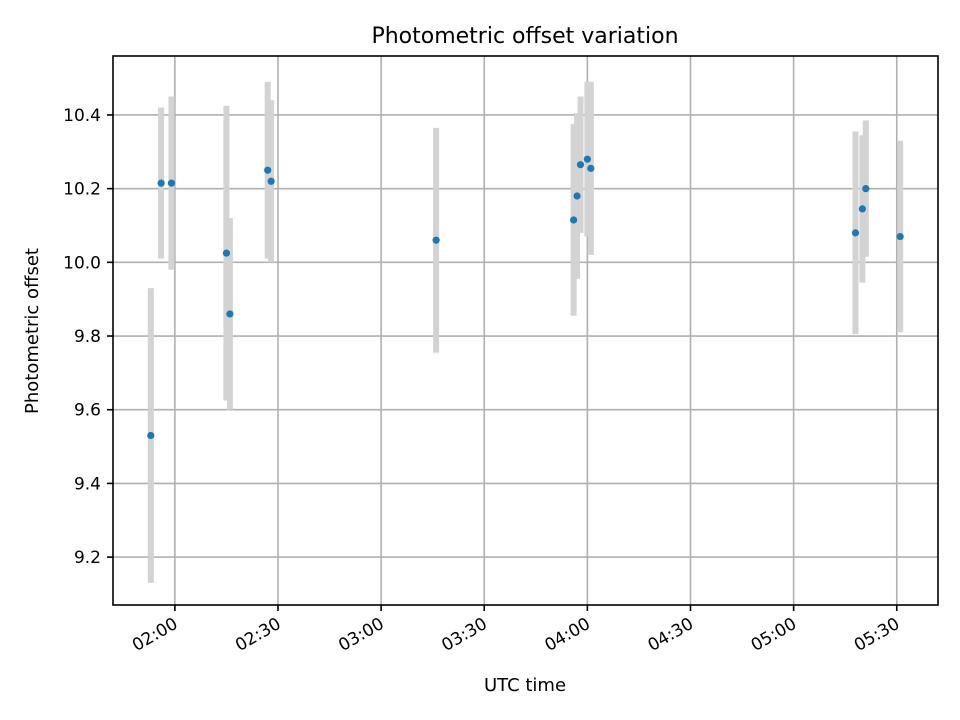  What do you see at coordinates (258, 635) in the screenshot?
I see `x-tick-label: 02:30` at bounding box center [258, 635].